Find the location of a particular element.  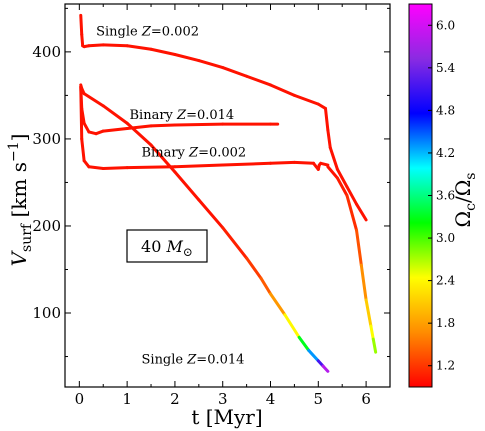

y-tick-label: 200 is located at coordinates (46, 226).